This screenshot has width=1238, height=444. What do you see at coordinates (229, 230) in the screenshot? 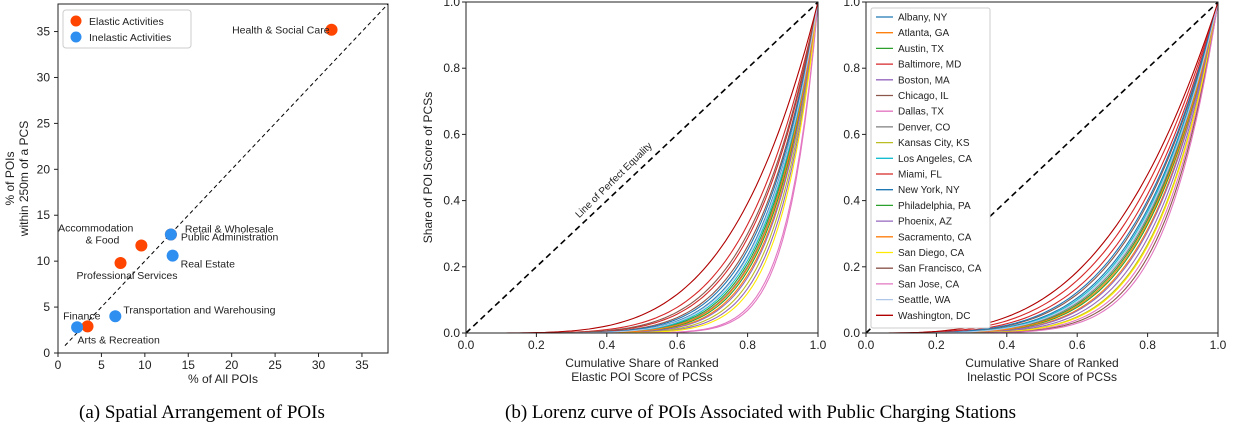
I see `point-label: Retail & Wholesale` at bounding box center [229, 230].